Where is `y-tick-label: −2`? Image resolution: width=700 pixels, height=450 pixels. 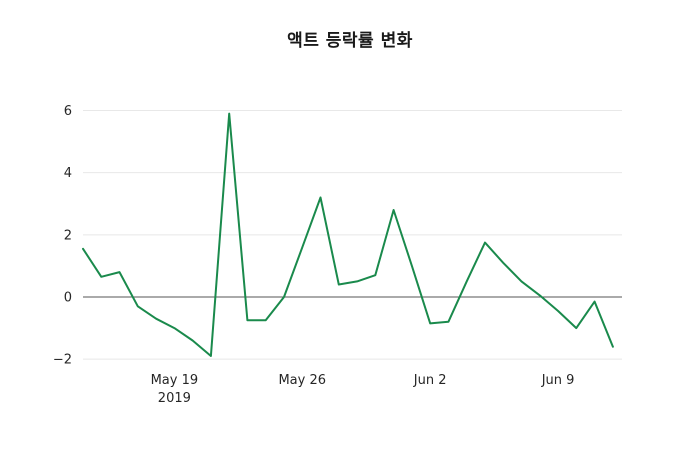
y-tick-label: −2 is located at coordinates (62, 360).